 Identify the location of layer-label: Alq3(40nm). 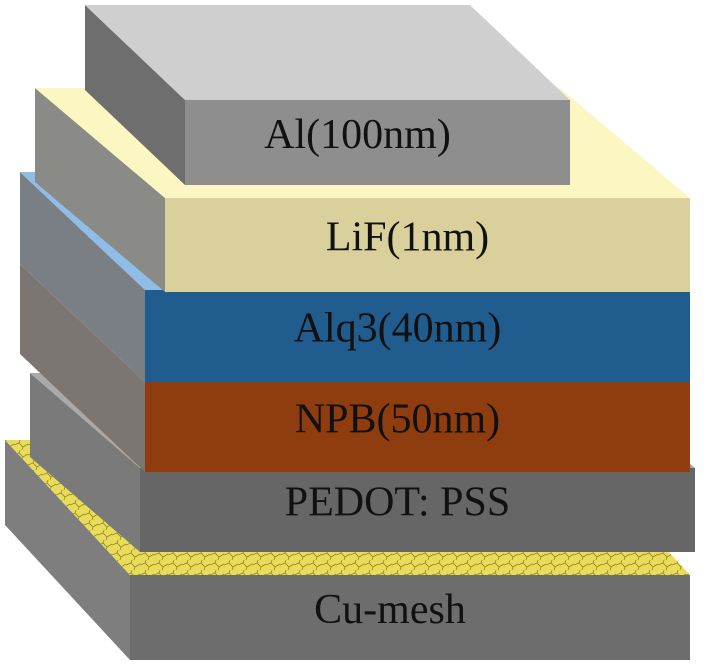
(398, 329).